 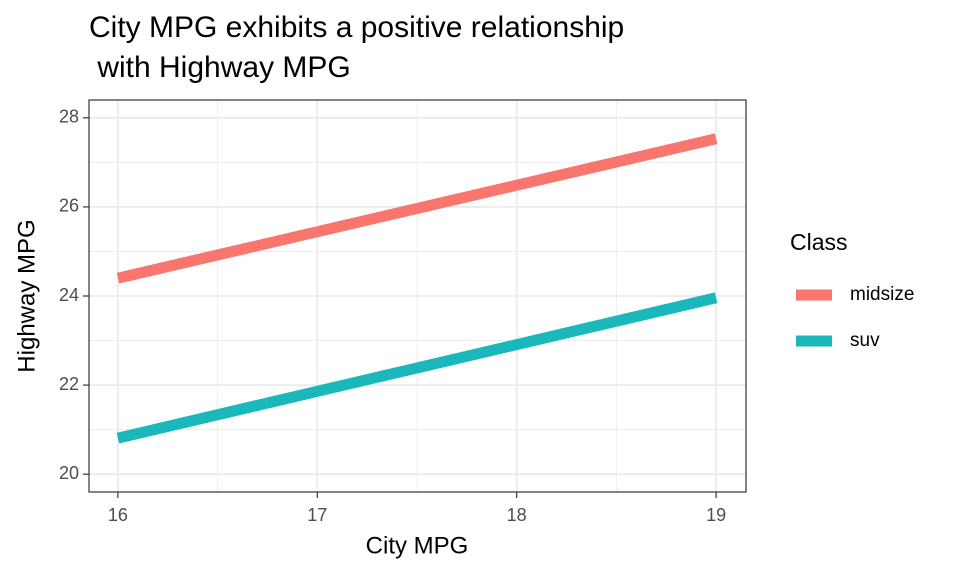 What do you see at coordinates (819, 242) in the screenshot?
I see `legend-title: Class` at bounding box center [819, 242].